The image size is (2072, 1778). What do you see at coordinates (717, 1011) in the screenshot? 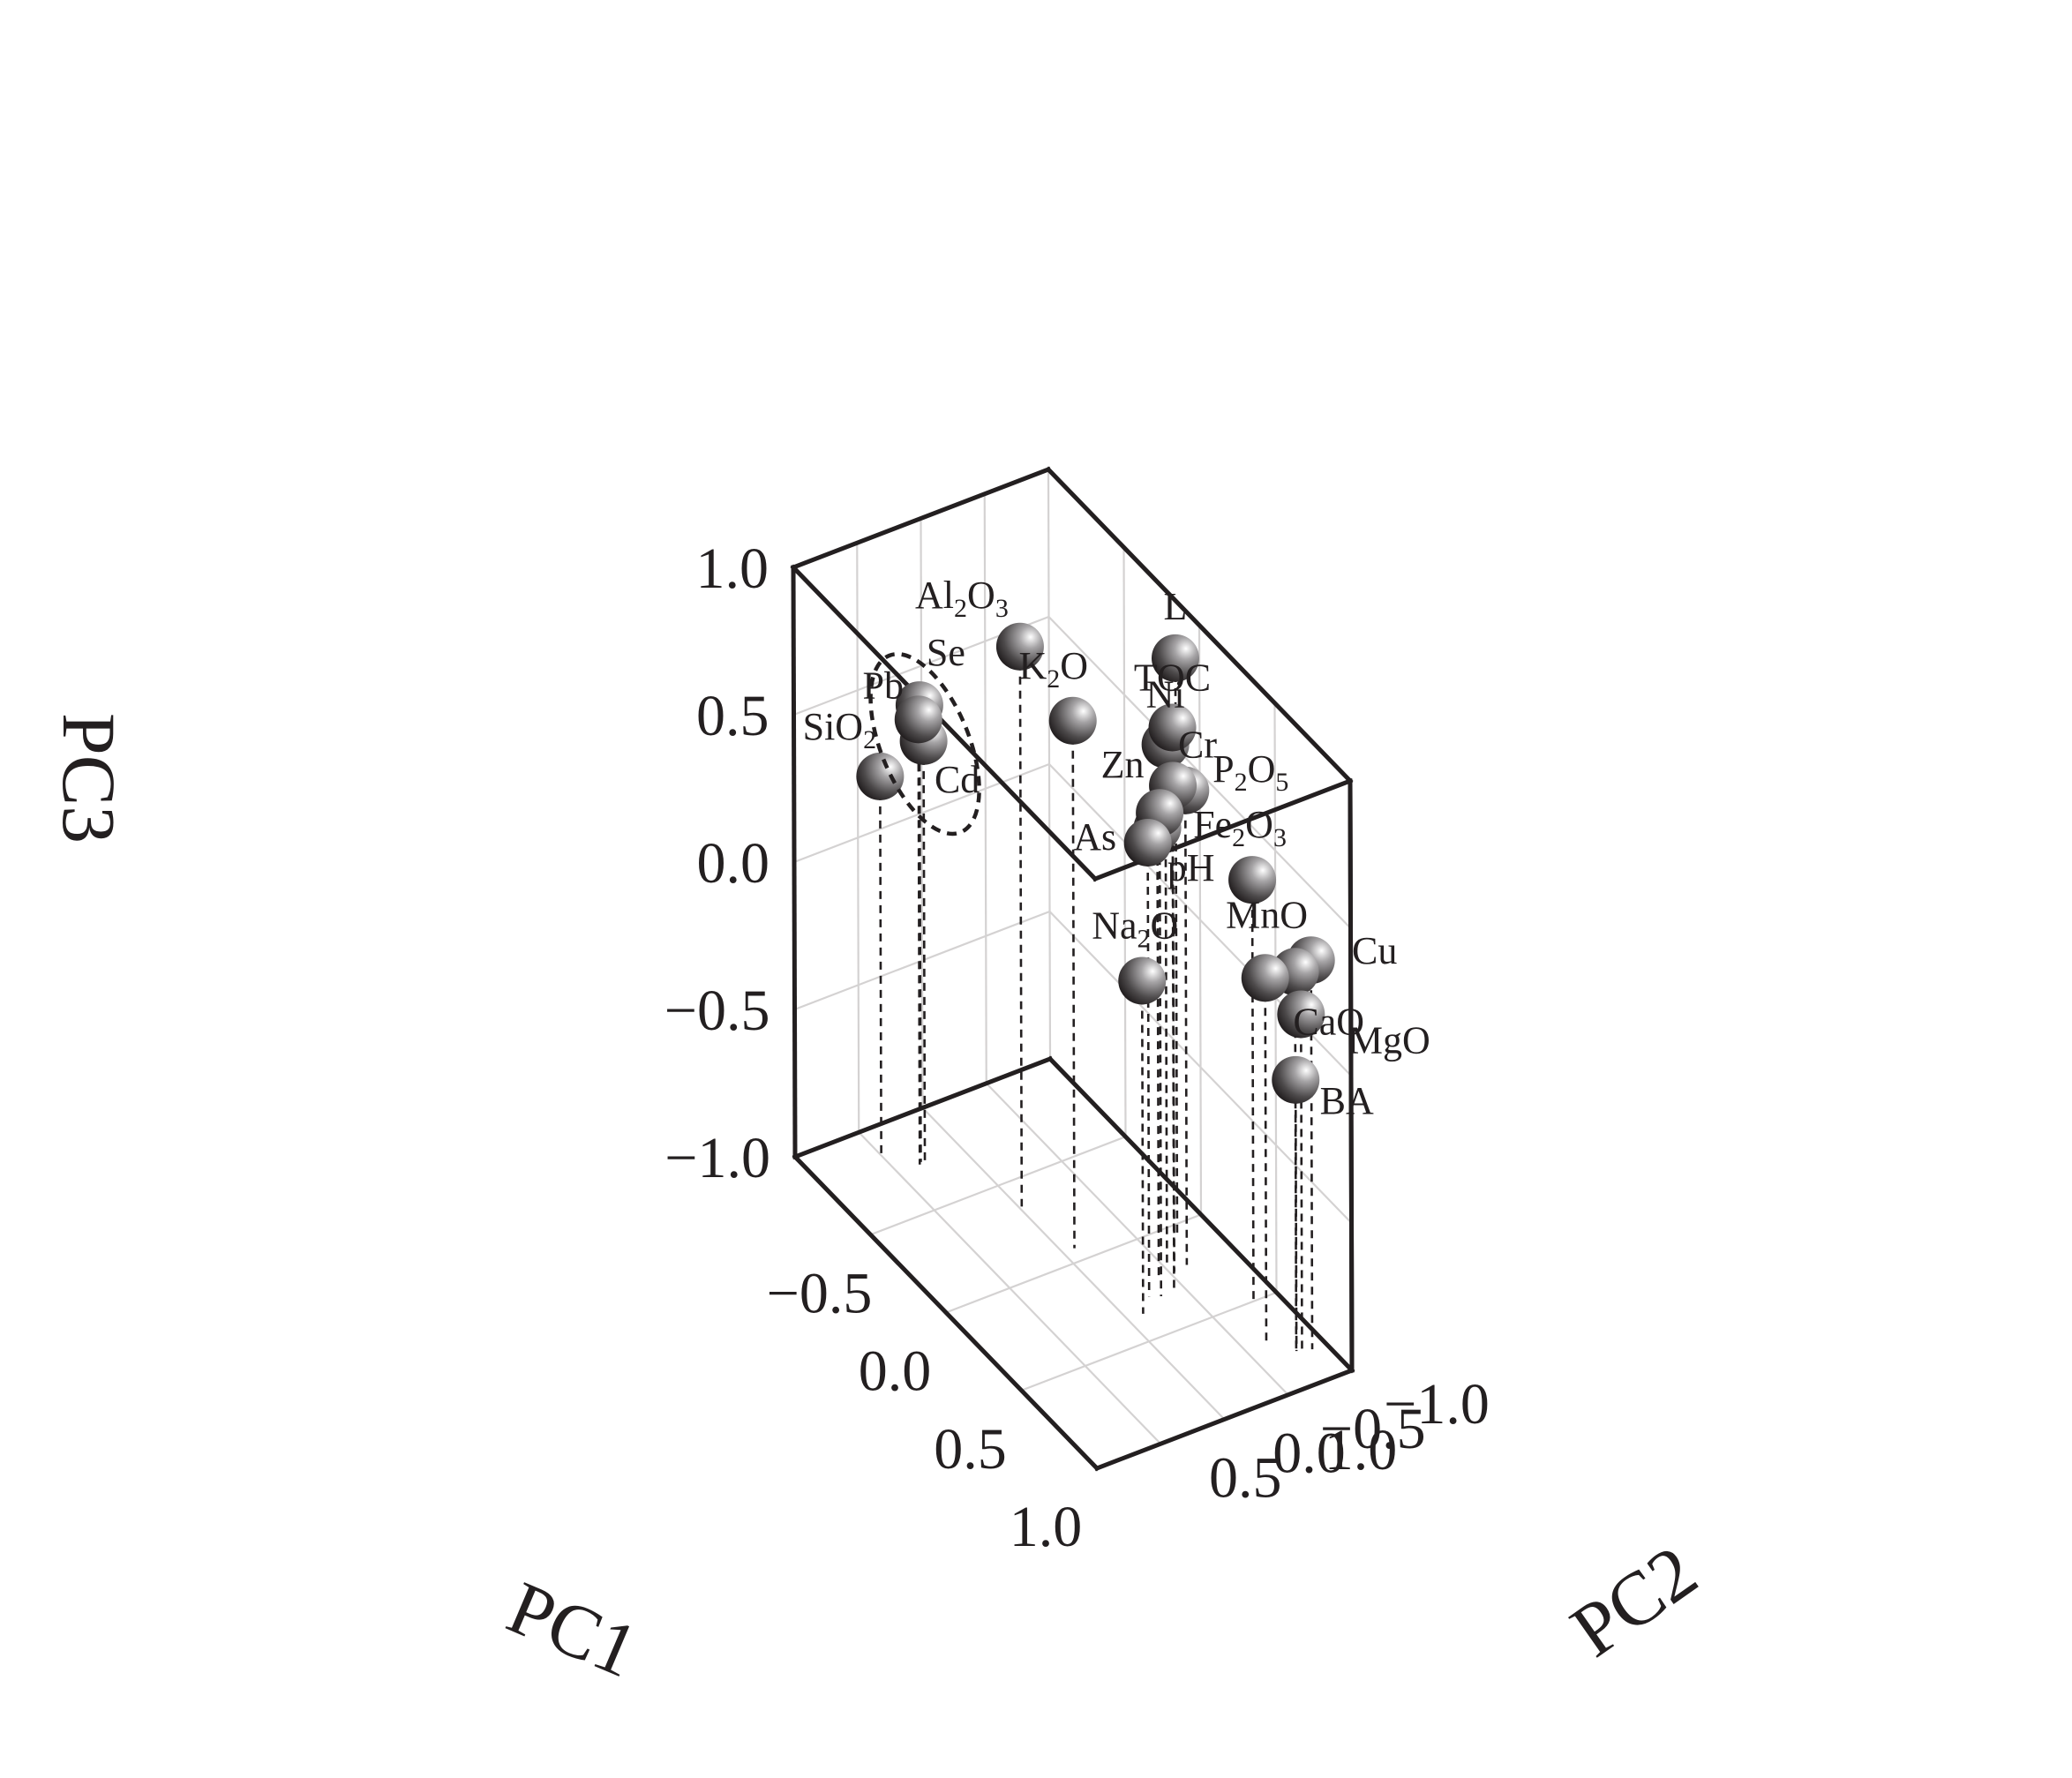
I see `pc3-tick-label: −0.5` at bounding box center [717, 1011].